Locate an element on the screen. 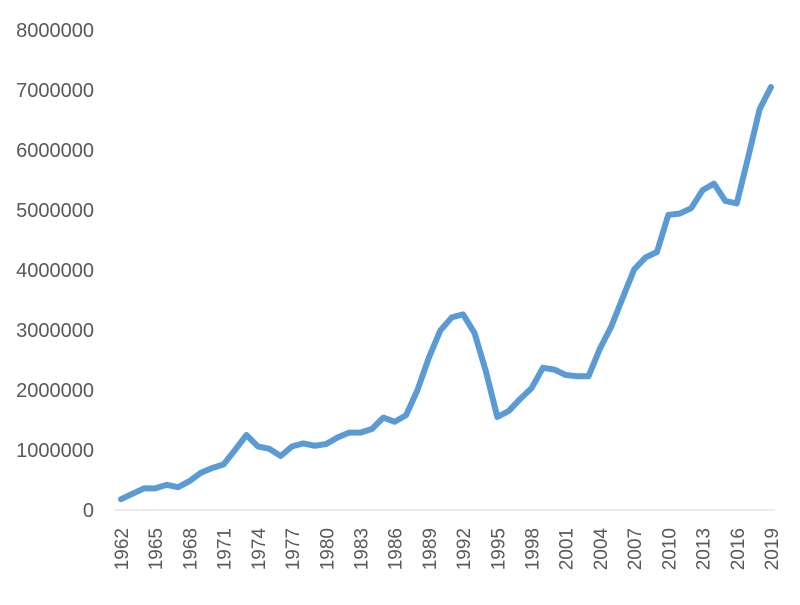 The height and width of the screenshot is (605, 800). x-tick-label: 1983 is located at coordinates (361, 549).